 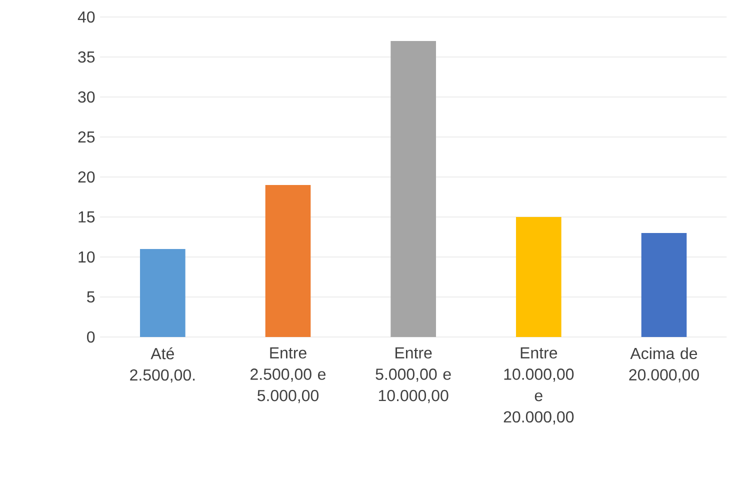 I want to click on x-tick-label: Entre 2.500,00 e 5.000,00, so click(x=288, y=375).